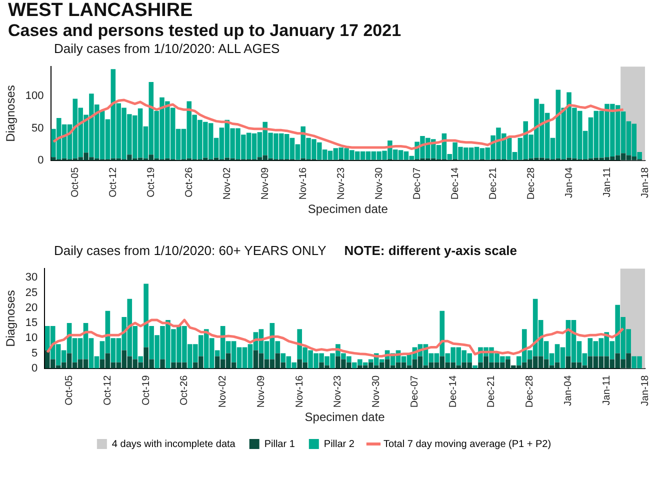 The height and width of the screenshot is (483, 670). What do you see at coordinates (174, 444) in the screenshot?
I see `legend-label: 4 days with incomplete data` at bounding box center [174, 444].